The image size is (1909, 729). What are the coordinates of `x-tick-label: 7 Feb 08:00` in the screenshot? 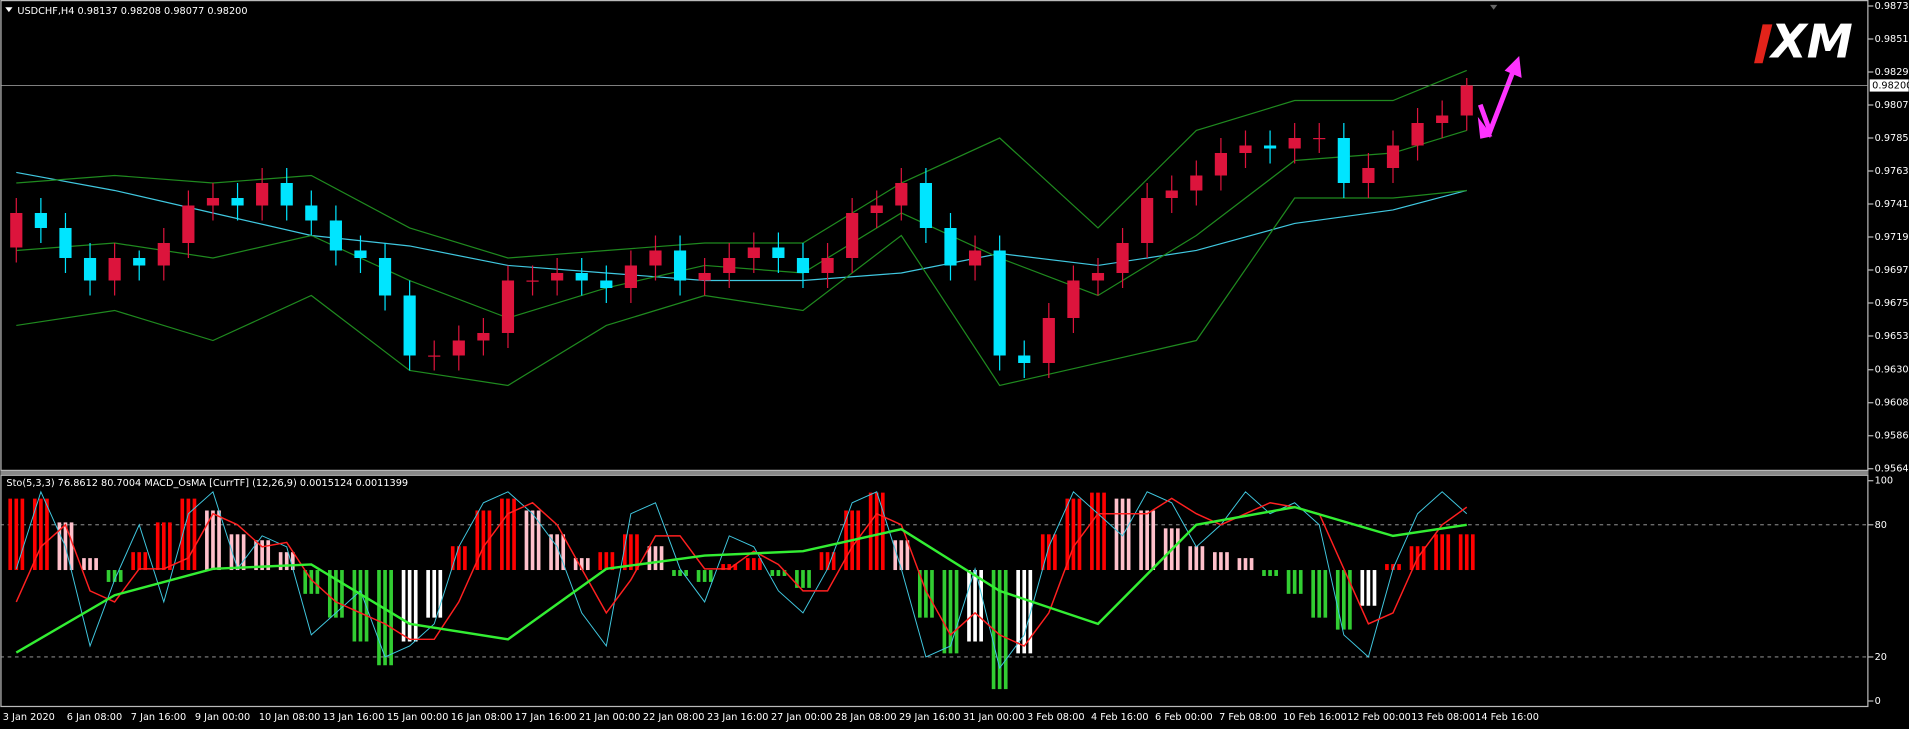 It's located at (1248, 717).